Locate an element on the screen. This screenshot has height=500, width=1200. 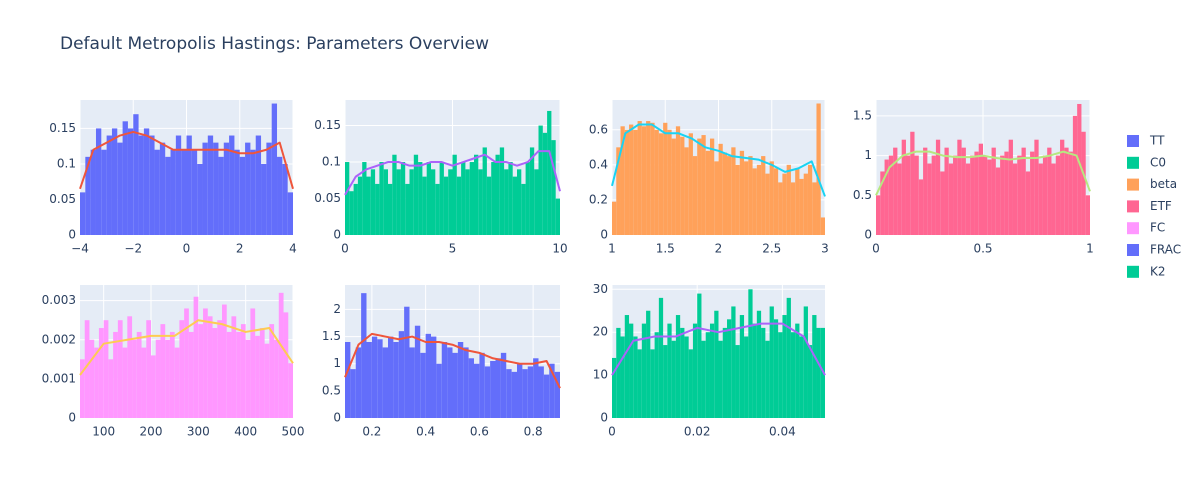
x-tick-label: 500 is located at coordinates (293, 432).